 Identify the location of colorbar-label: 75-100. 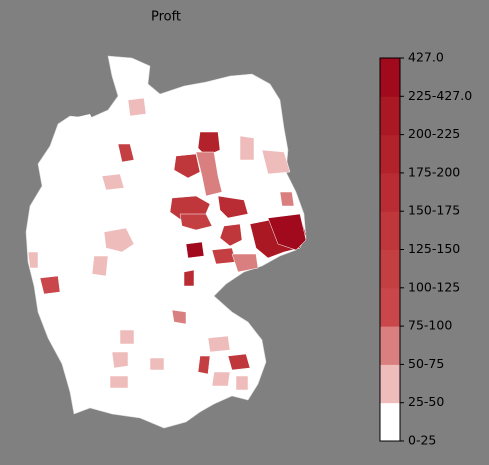
(430, 325).